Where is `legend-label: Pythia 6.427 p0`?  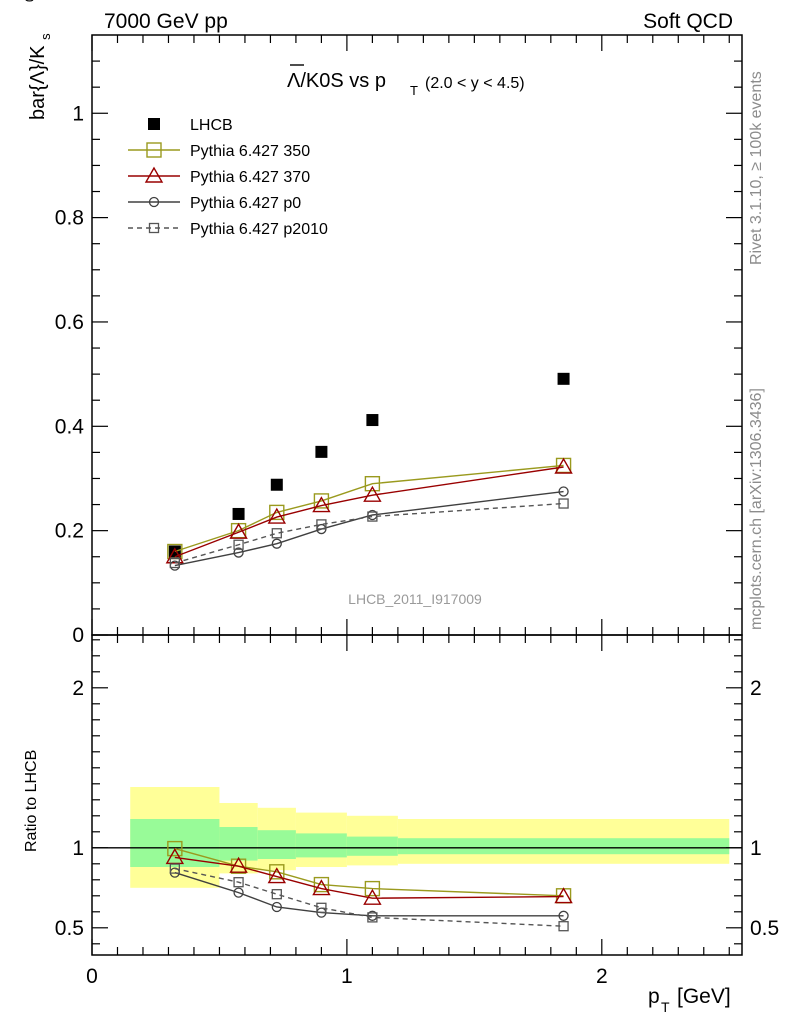
legend-label: Pythia 6.427 p0 is located at coordinates (245, 203).